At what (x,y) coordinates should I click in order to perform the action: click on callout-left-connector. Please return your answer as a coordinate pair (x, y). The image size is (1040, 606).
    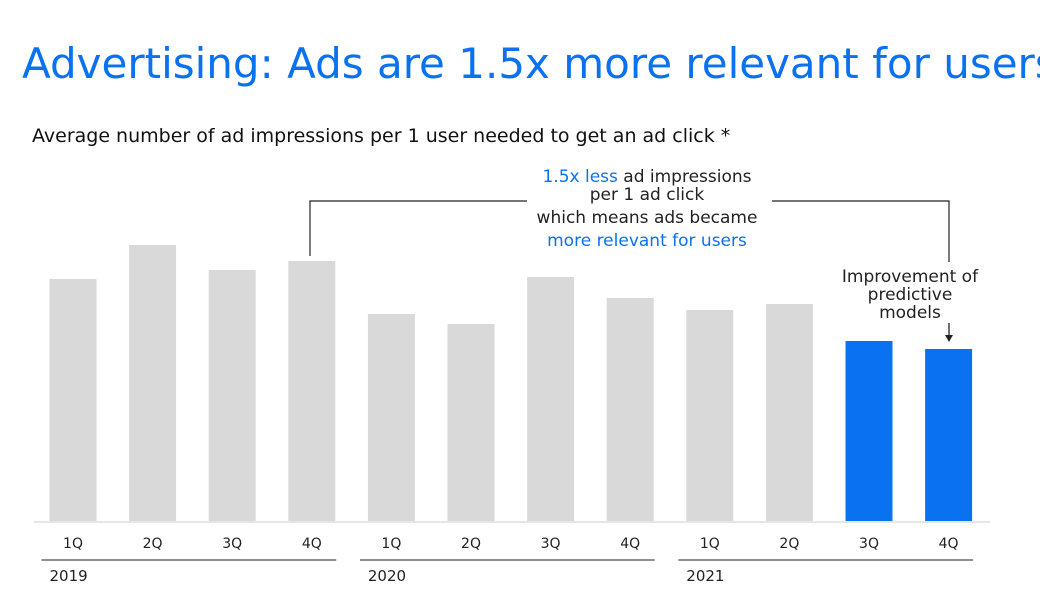
    Looking at the image, I should click on (418, 228).